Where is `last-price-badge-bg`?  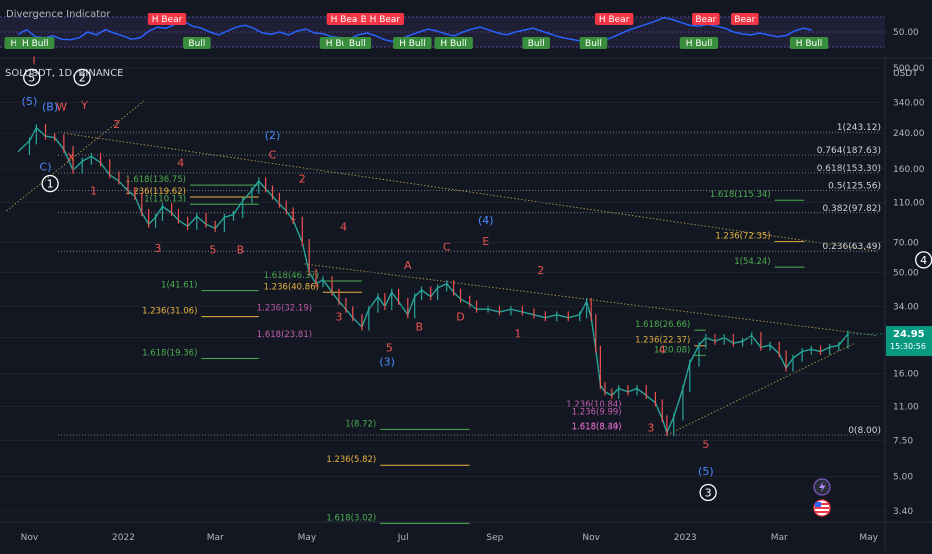 last-price-badge-bg is located at coordinates (909, 341).